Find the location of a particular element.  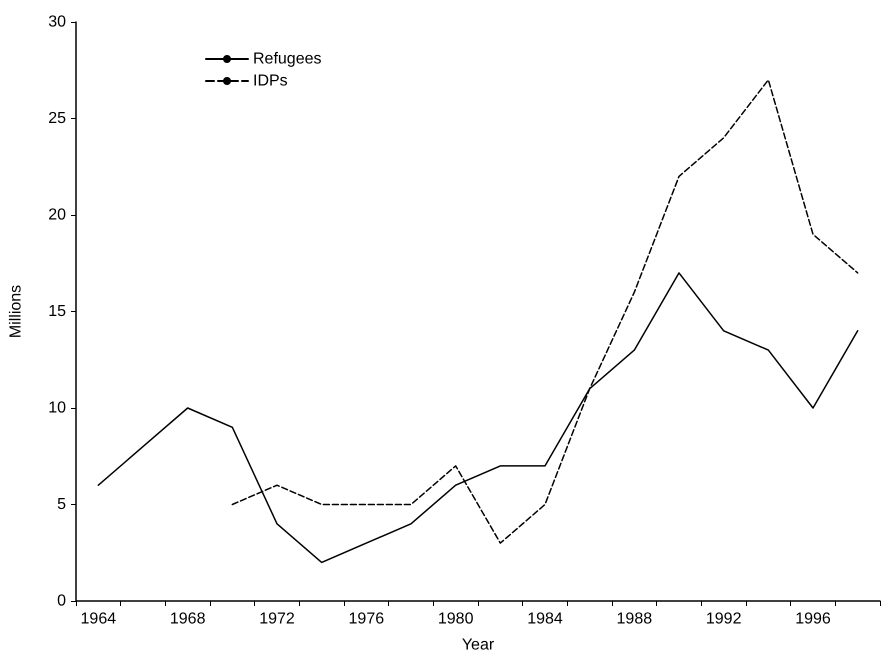

x-tick-label: 1964 is located at coordinates (98, 619).